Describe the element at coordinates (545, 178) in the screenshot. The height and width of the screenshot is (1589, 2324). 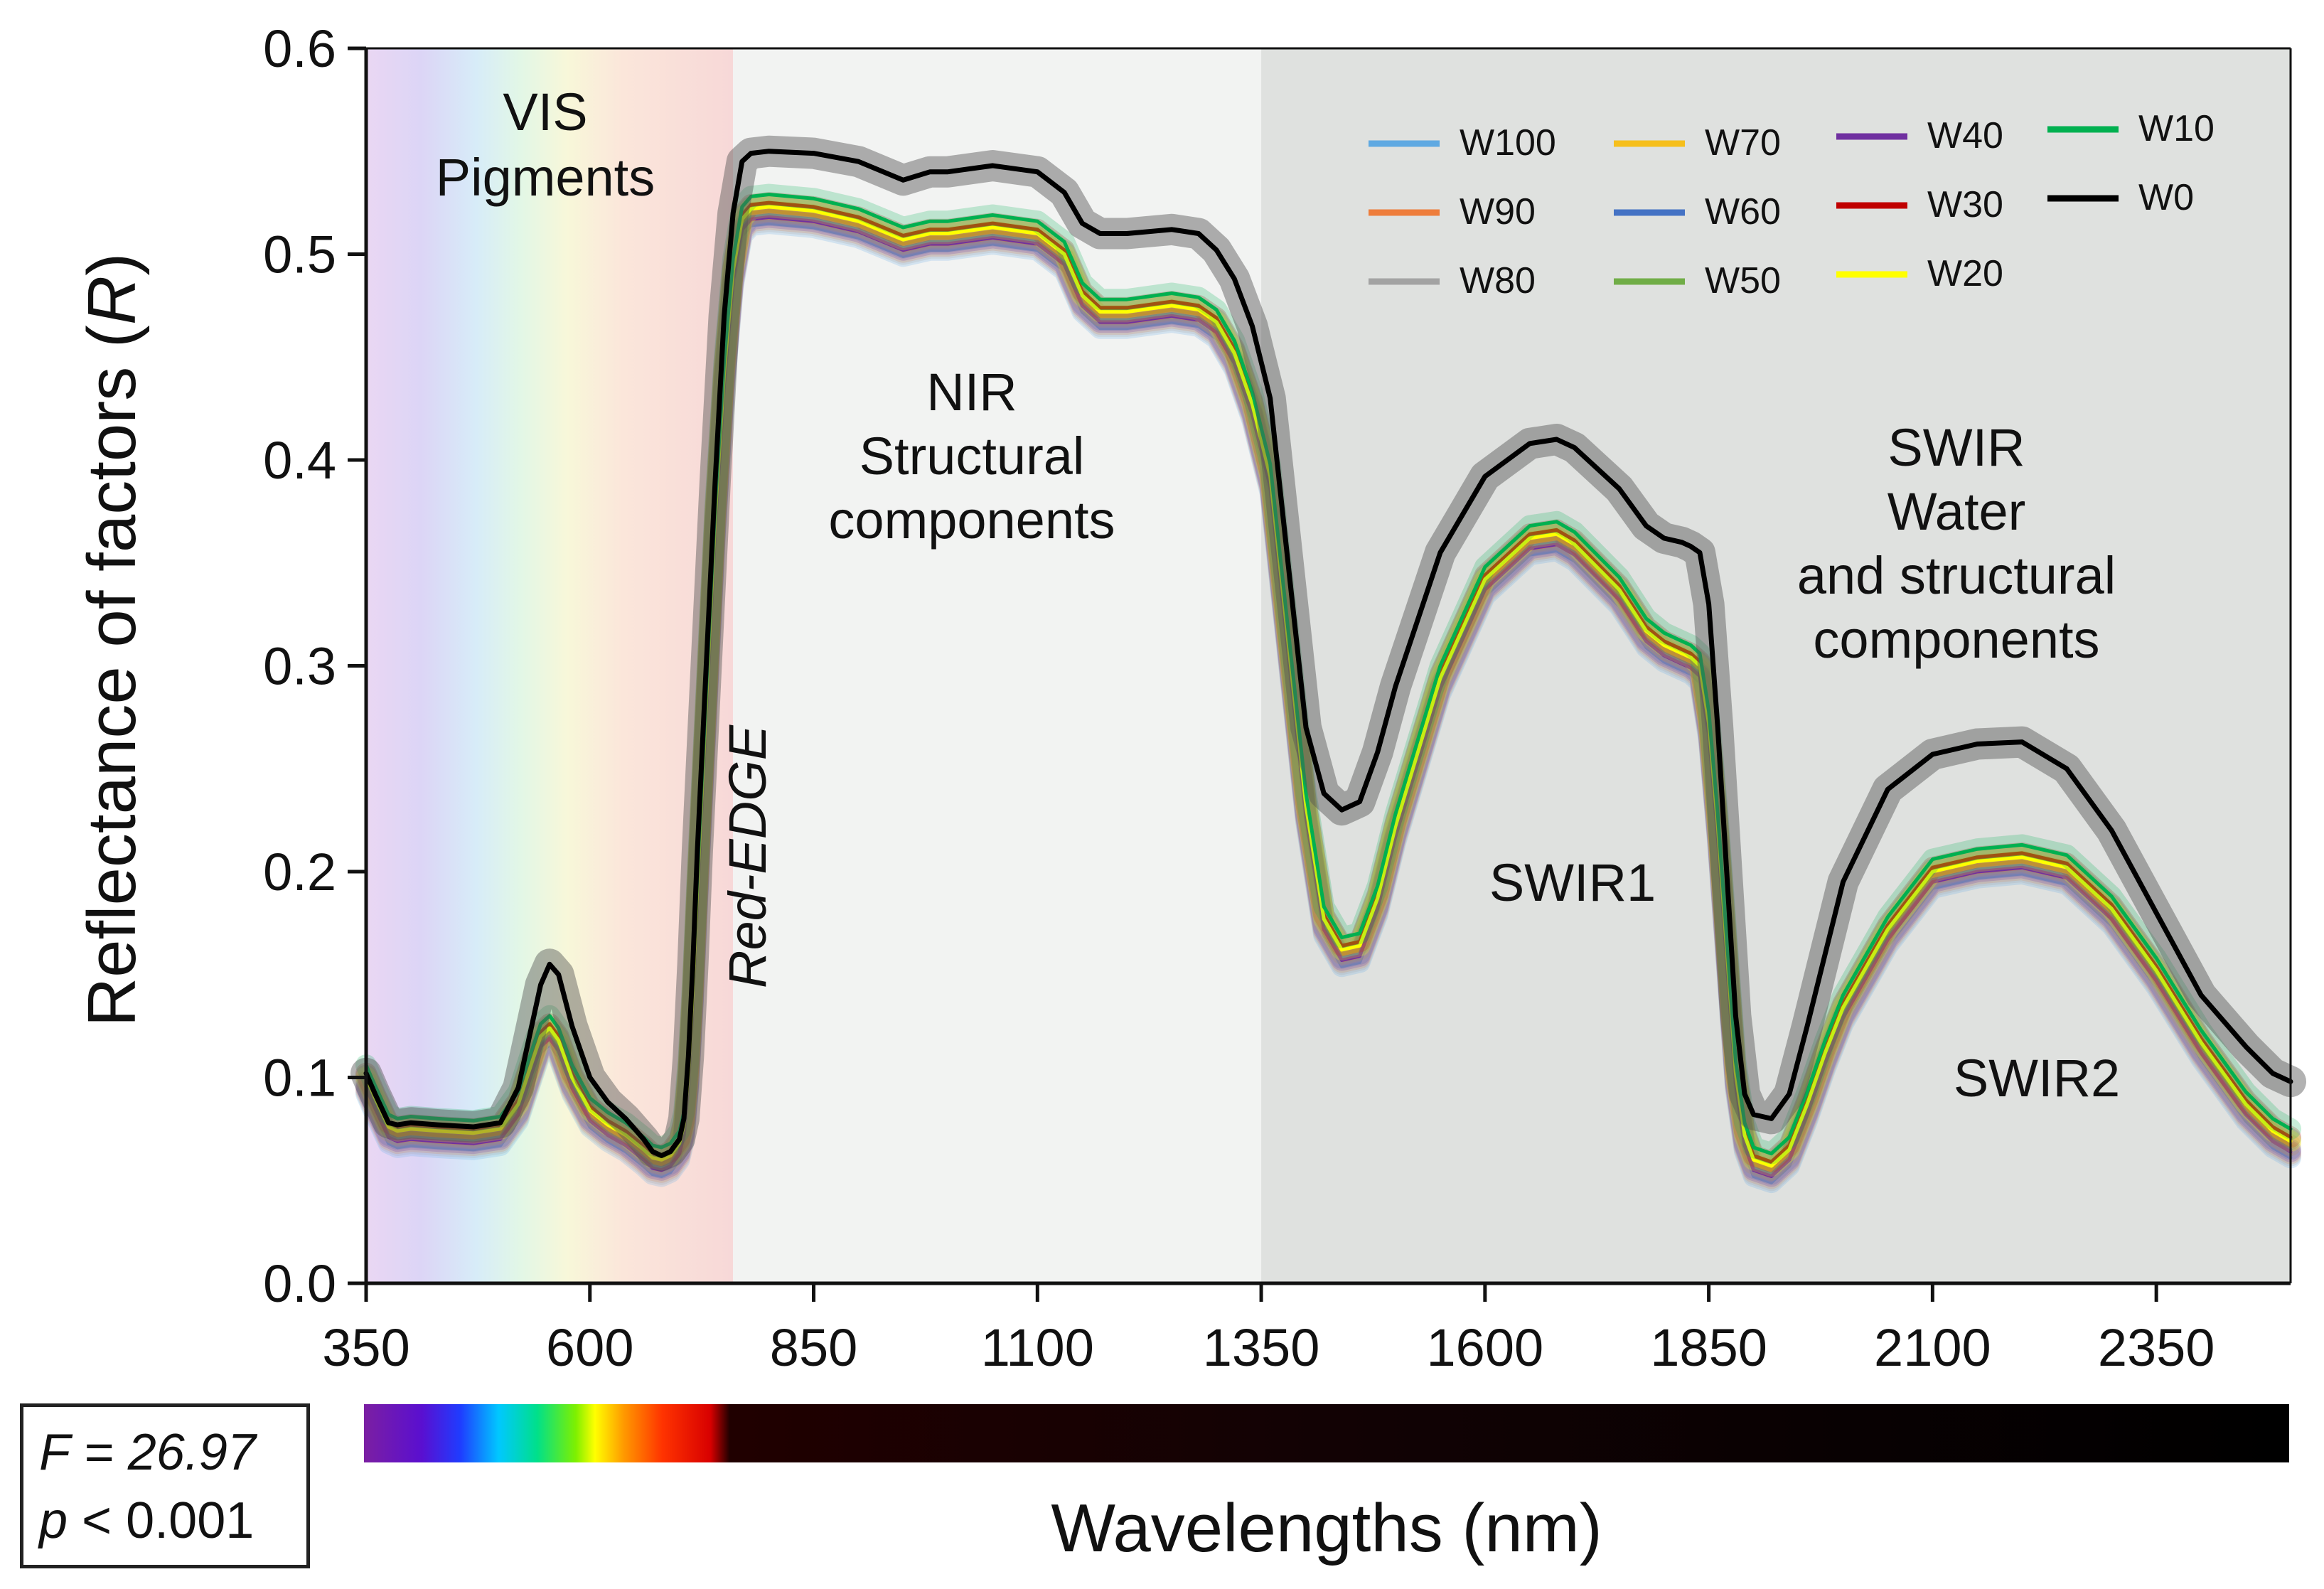
I see `vis-label-line2: Pigments` at that location.